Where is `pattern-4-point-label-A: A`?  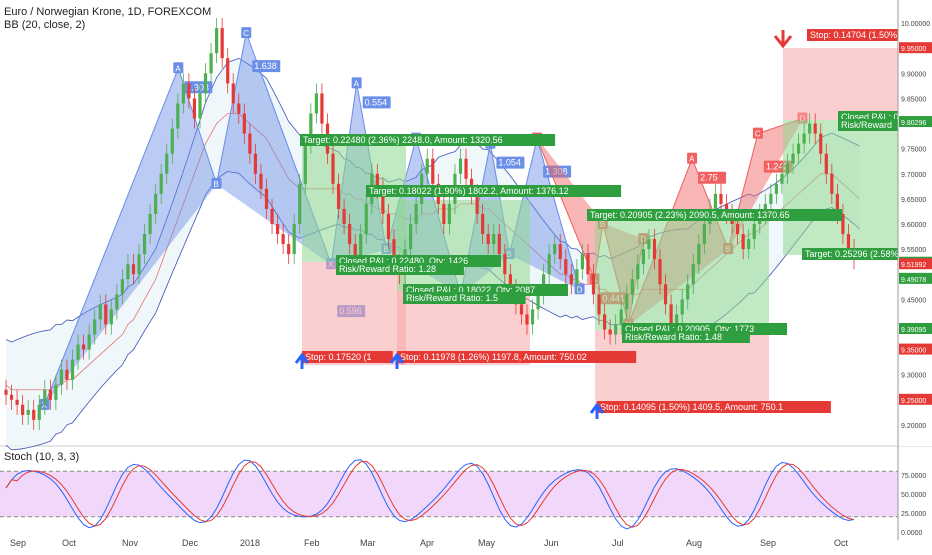 pattern-4-point-label-A: A is located at coordinates (692, 159).